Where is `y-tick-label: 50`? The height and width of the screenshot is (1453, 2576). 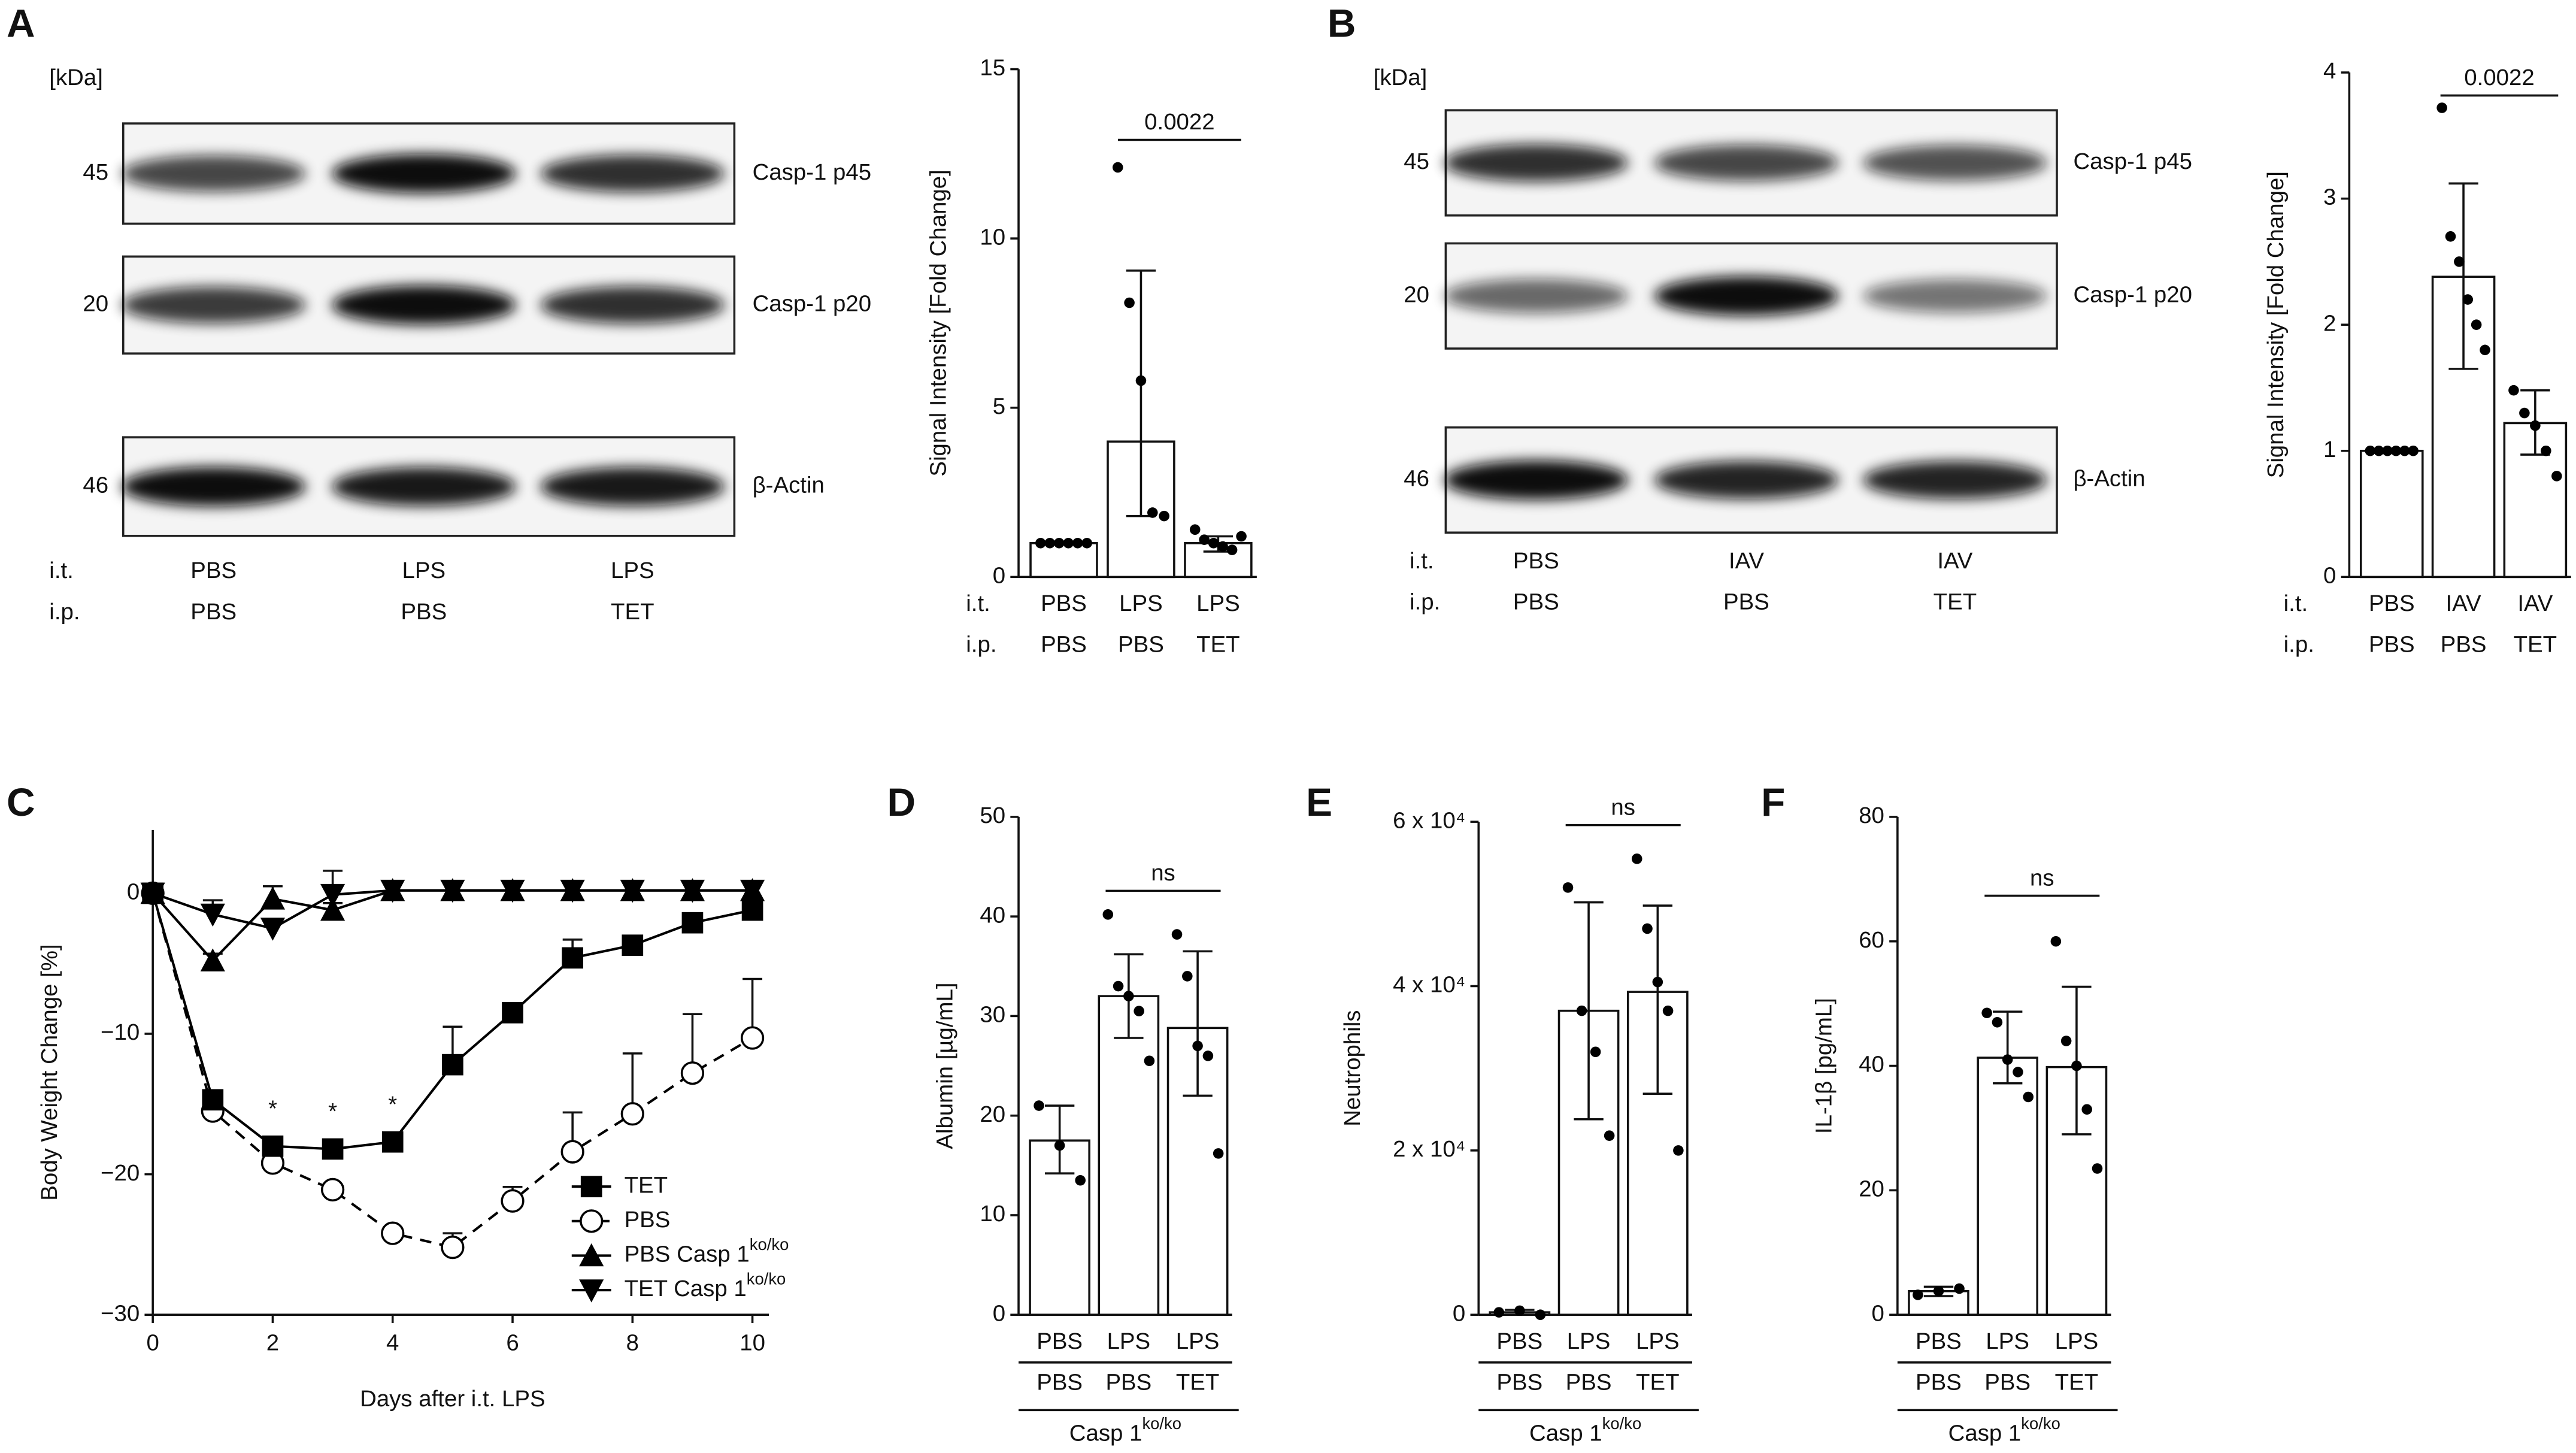
y-tick-label: 50 is located at coordinates (992, 815).